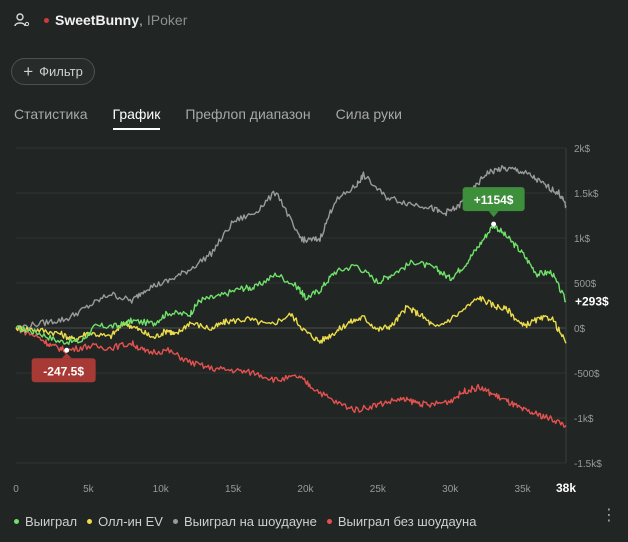  What do you see at coordinates (291, 319) in the screenshot?
I see `series-line` at bounding box center [291, 319].